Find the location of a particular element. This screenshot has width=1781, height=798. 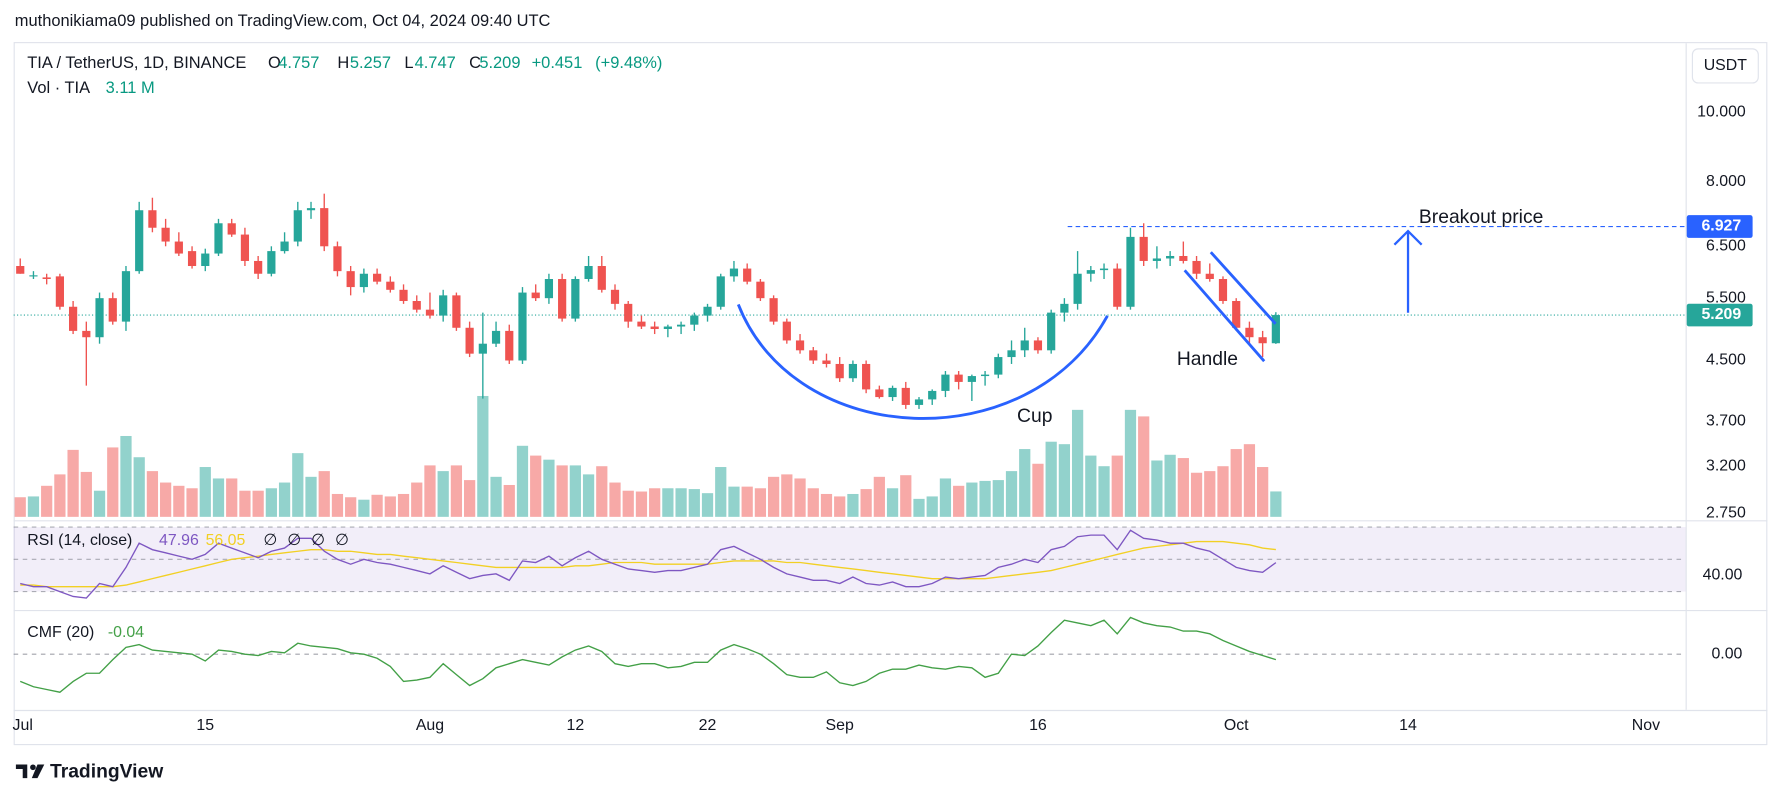

logo-mark is located at coordinates (33, 767).